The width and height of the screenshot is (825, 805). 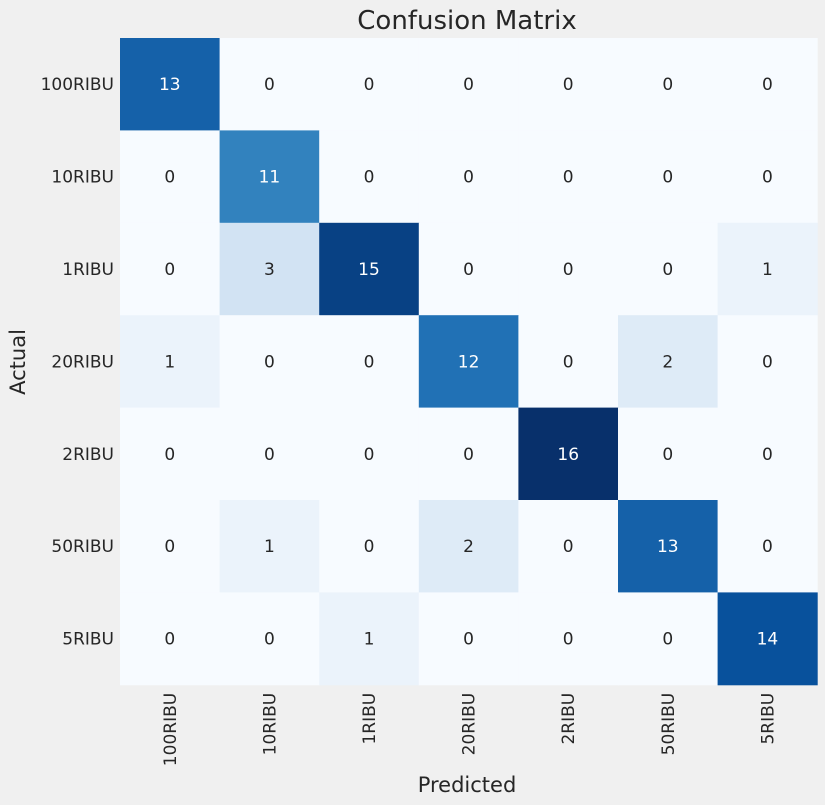 I want to click on cell-value-label: 14, so click(x=768, y=640).